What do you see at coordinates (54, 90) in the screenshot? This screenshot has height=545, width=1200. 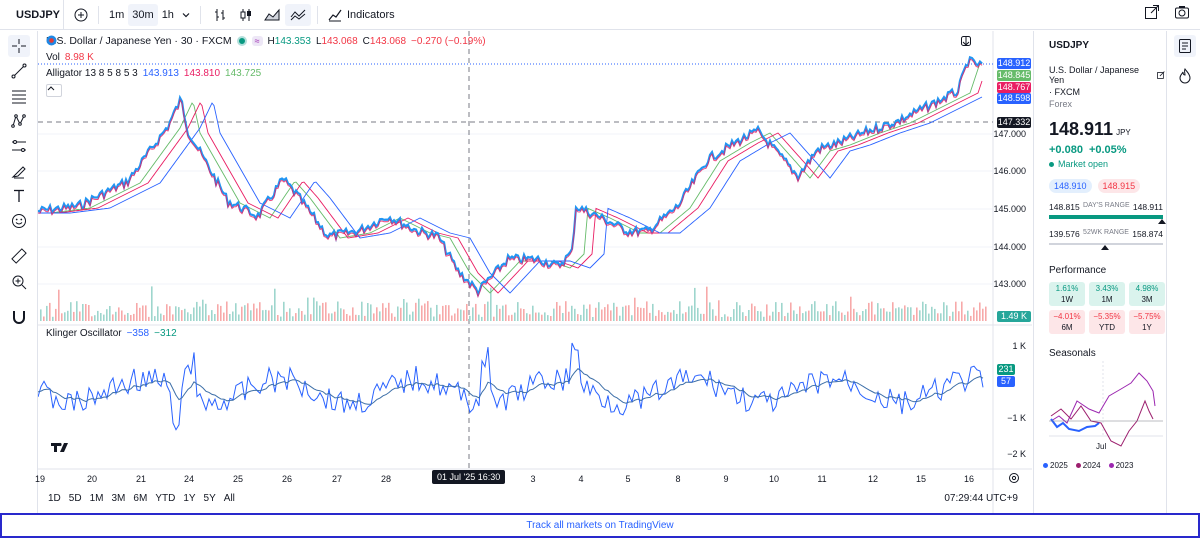 I see `collapse-legend-button` at bounding box center [54, 90].